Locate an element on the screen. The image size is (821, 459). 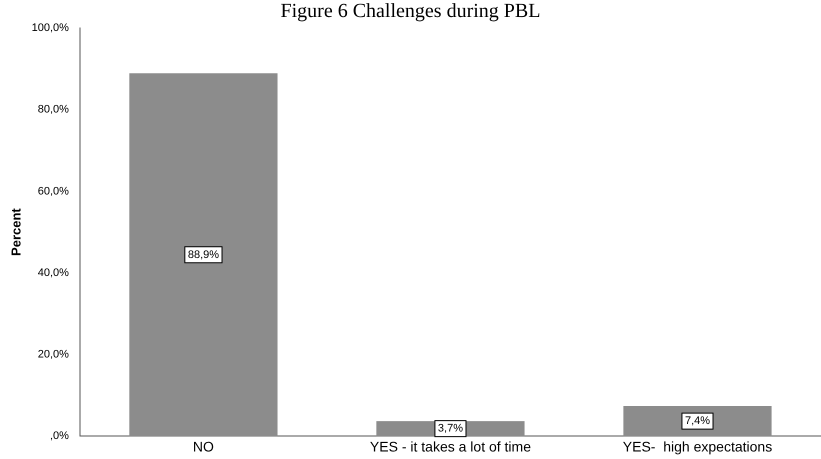
x-tick-label: YES - it takes a lot of time is located at coordinates (451, 446).